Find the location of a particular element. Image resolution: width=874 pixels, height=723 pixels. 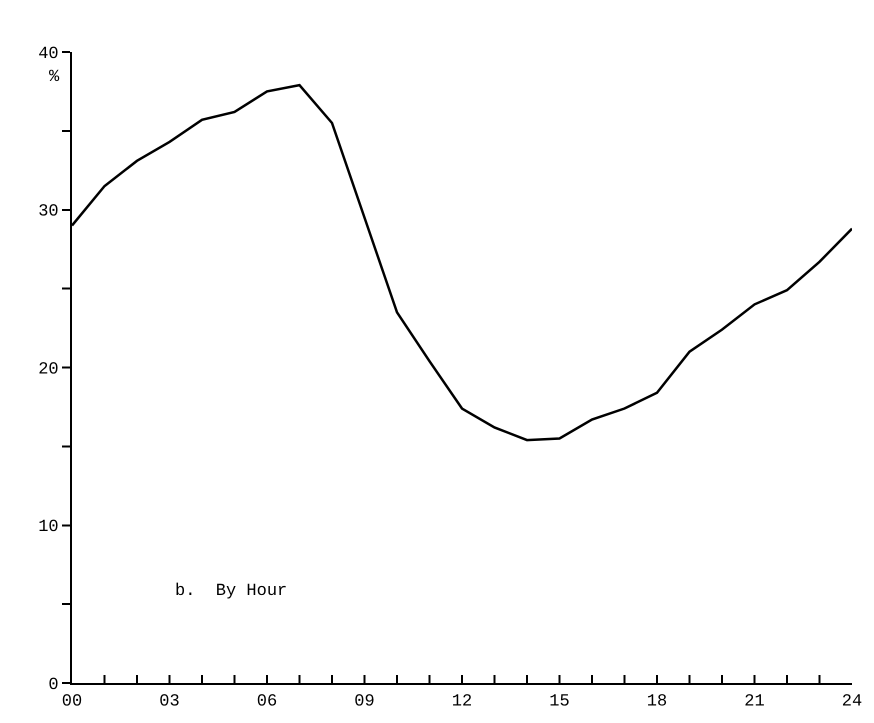

y-tick-label: 0 is located at coordinates (53, 685).